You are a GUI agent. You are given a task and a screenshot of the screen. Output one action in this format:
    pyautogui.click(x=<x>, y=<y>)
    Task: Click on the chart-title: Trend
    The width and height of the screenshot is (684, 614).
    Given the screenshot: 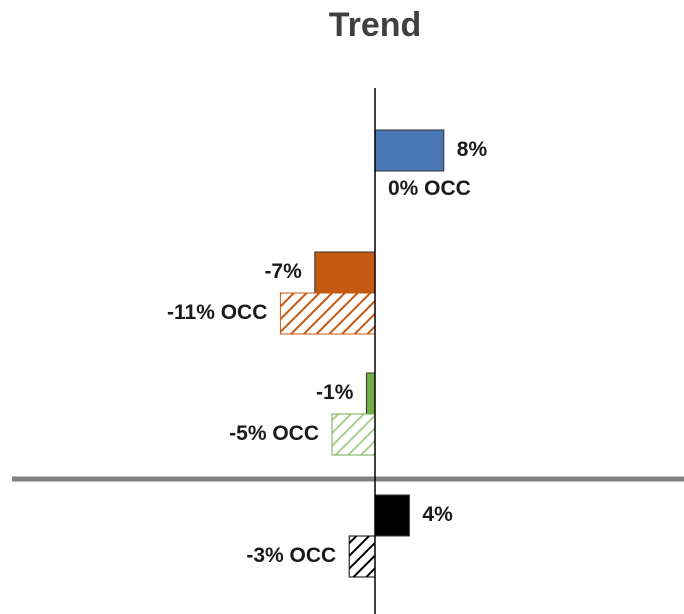 What is the action you would take?
    pyautogui.click(x=375, y=25)
    